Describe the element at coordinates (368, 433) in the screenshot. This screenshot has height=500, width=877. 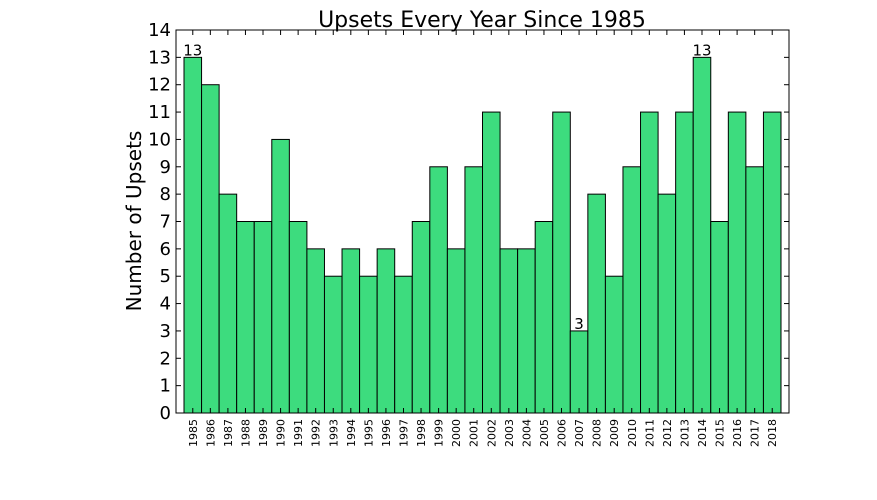
I see `x-tick-label: 1995` at that location.